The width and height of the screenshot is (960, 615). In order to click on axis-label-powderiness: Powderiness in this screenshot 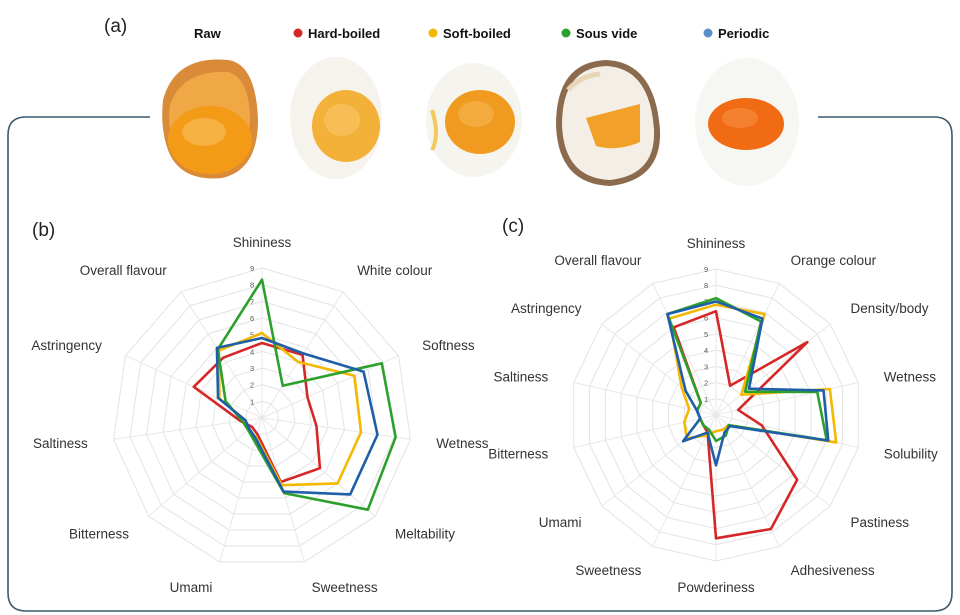, I will do `click(716, 587)`.